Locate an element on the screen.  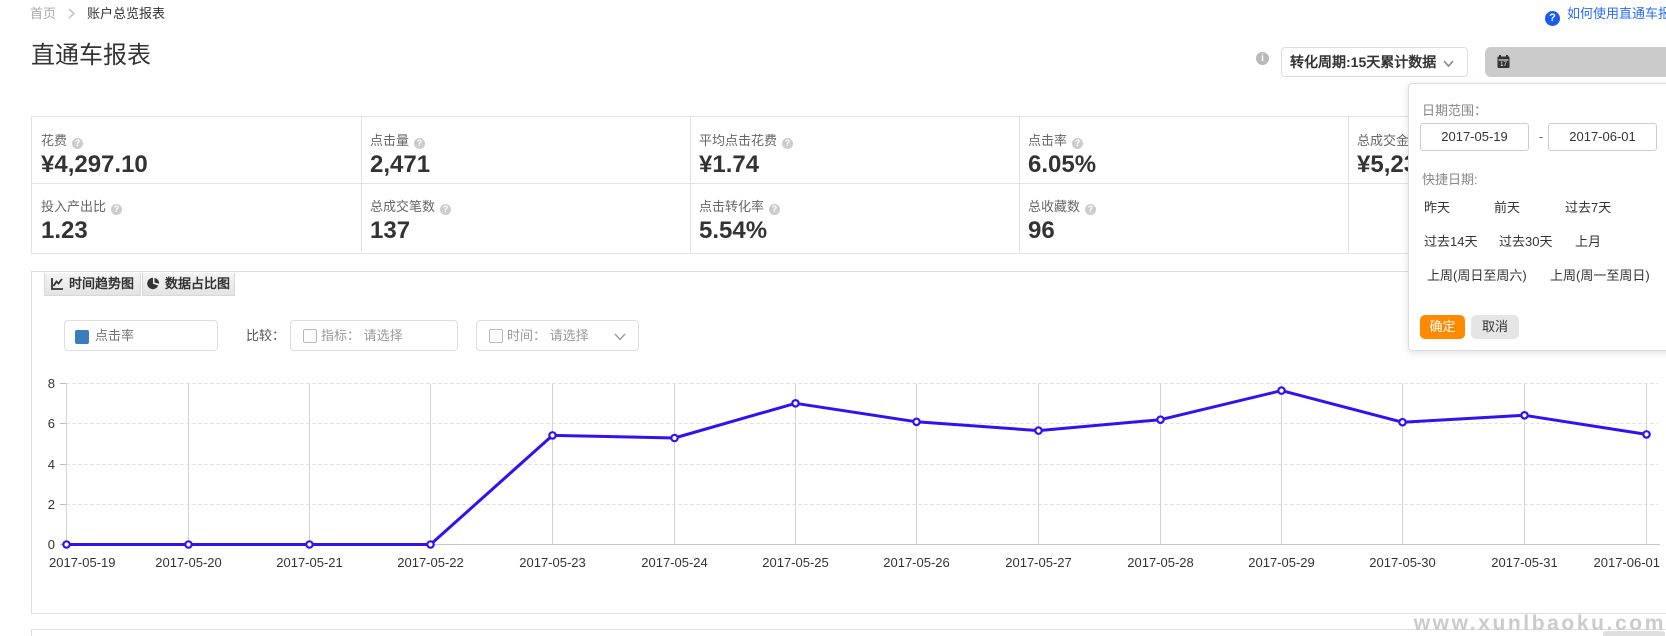
svg-text: 2017-05-25 is located at coordinates (795, 562).